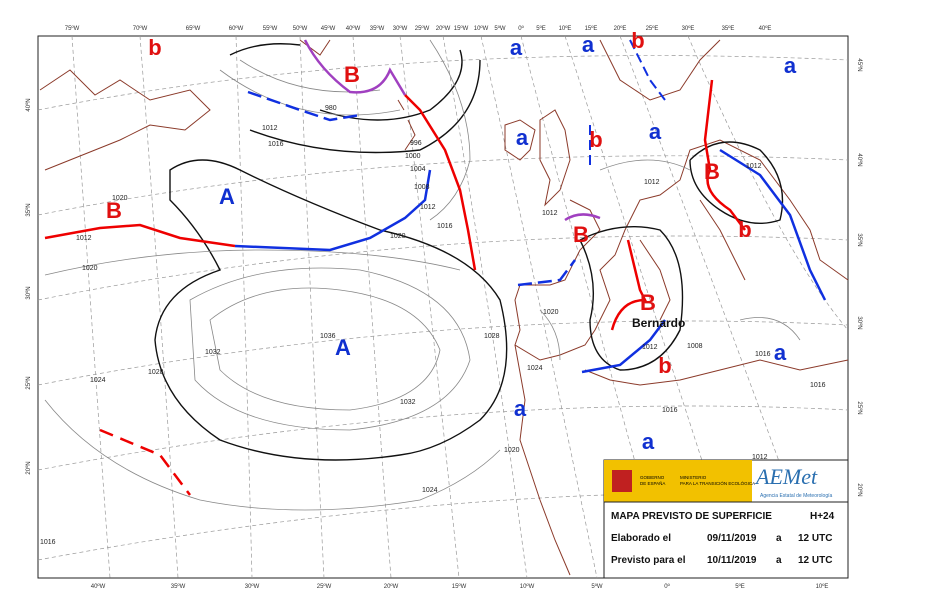 Image resolution: width=935 pixels, height=600 pixels. I want to click on isobar-label: 1000, so click(413, 156).